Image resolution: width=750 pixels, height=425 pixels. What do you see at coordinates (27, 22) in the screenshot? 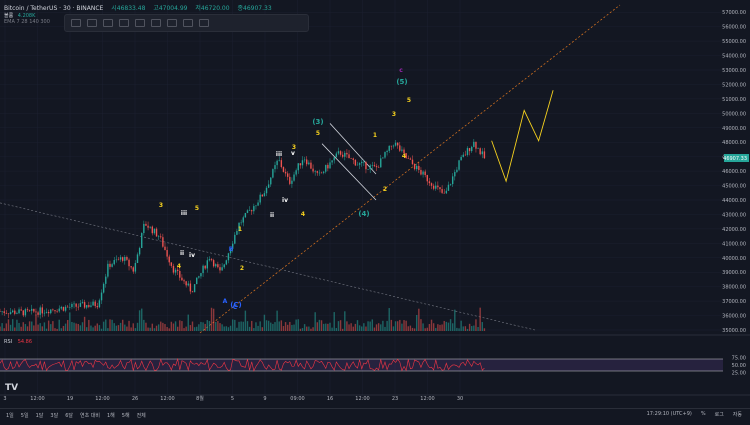
I see `ema-legend: EMA 7 28 140 300` at bounding box center [27, 22].